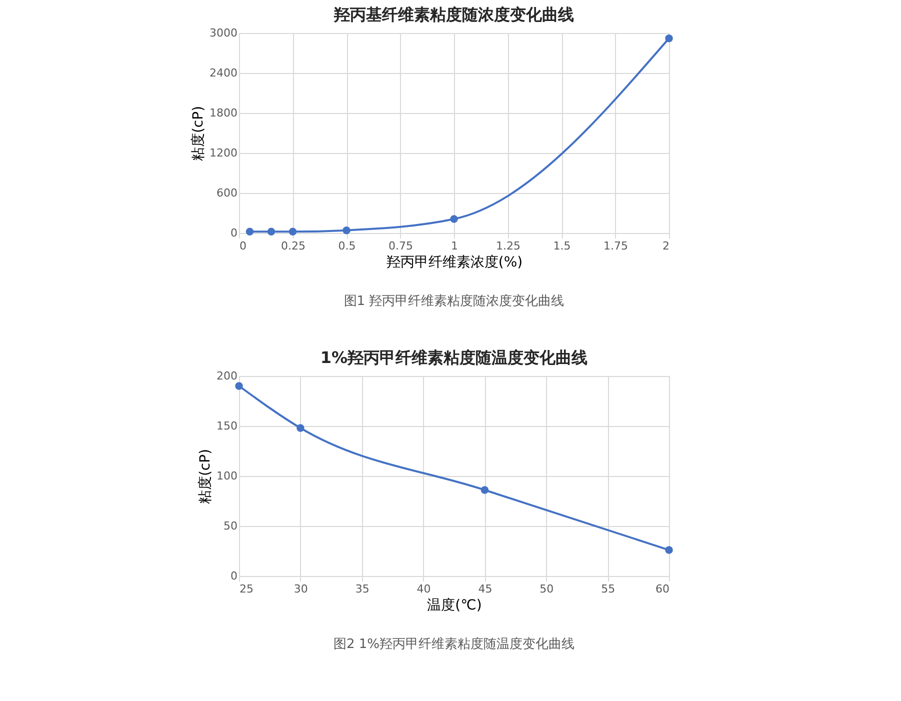 Image resolution: width=901 pixels, height=701 pixels. Describe the element at coordinates (608, 589) in the screenshot. I see `x-tick-label: 55` at that location.